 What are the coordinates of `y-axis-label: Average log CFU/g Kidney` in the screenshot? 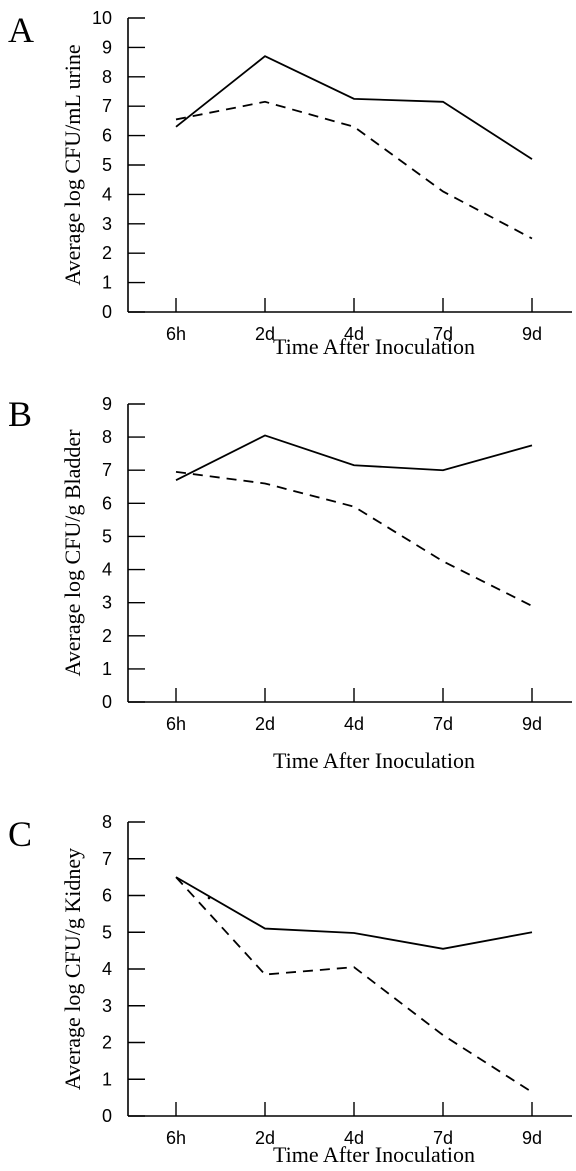 It's located at (72, 969).